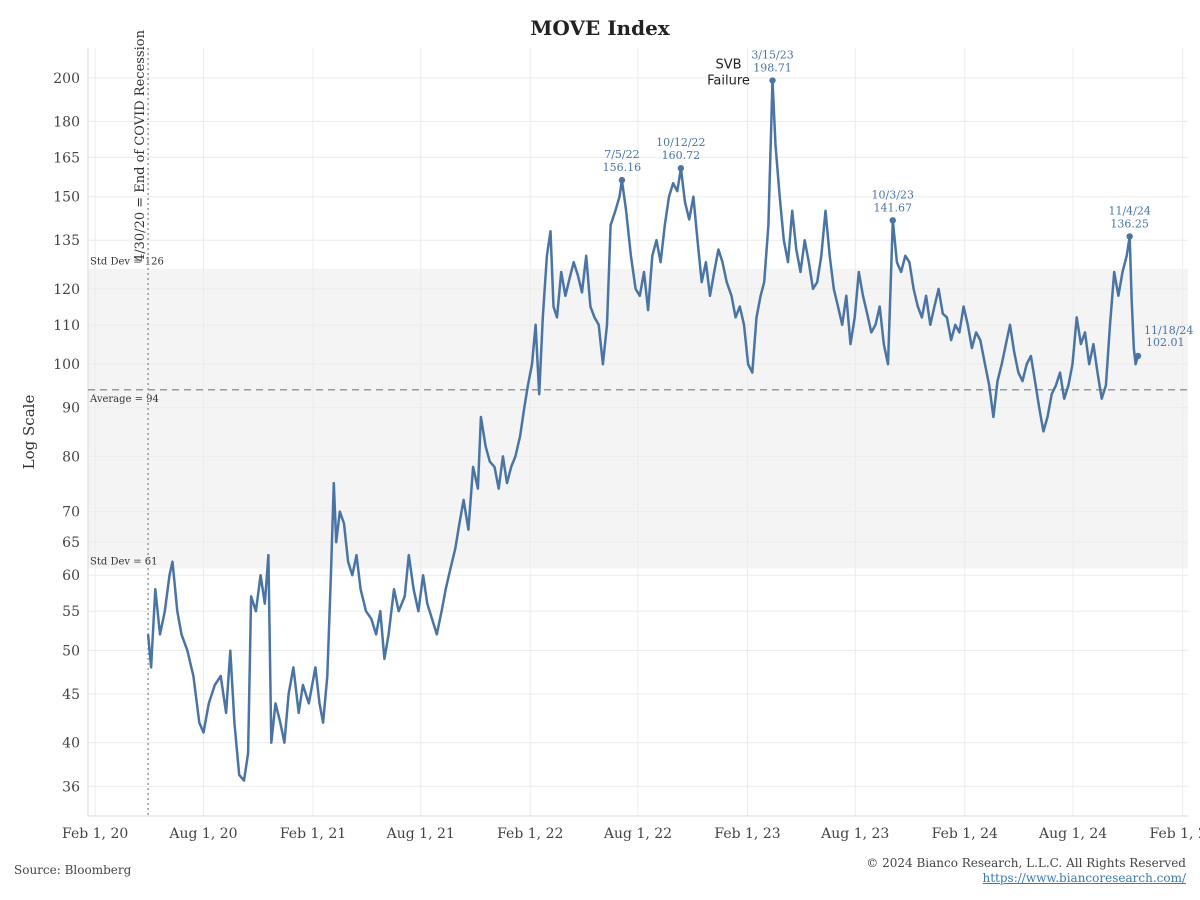 The height and width of the screenshot is (900, 1200). Describe the element at coordinates (66, 79) in the screenshot. I see `y-tick-label: 200` at that location.